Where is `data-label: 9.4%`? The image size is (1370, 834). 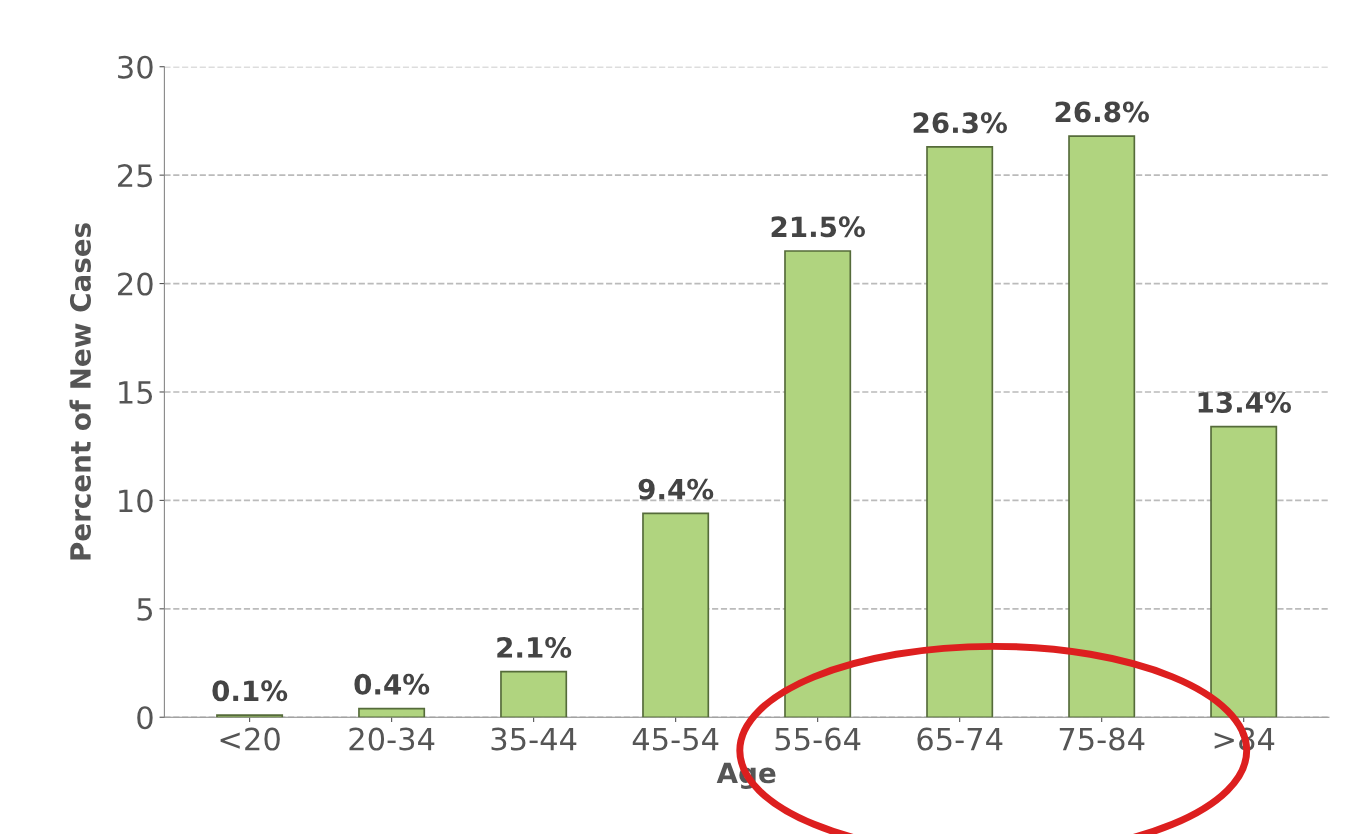 data-label: 9.4% is located at coordinates (676, 489).